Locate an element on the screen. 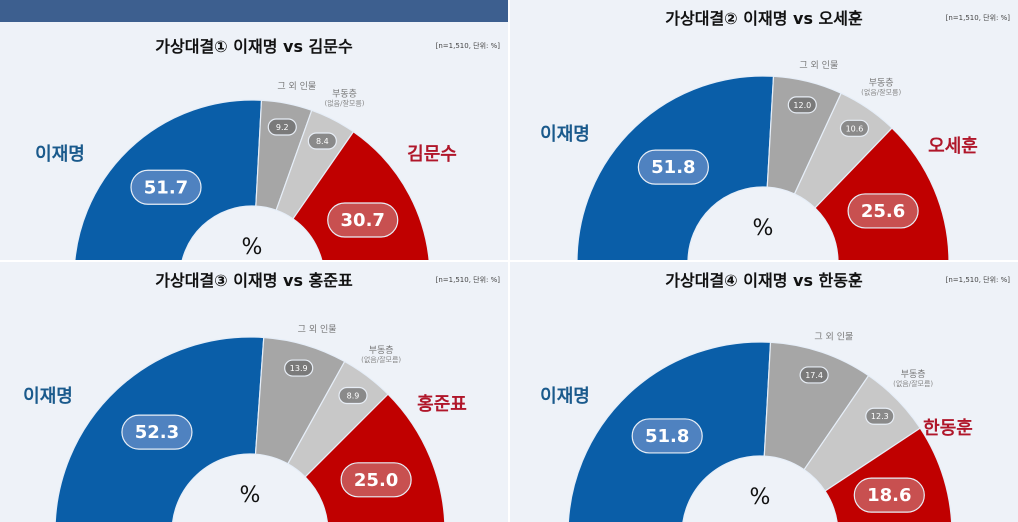 The height and width of the screenshot is (522, 1018). data-label: 52.3 is located at coordinates (157, 432).